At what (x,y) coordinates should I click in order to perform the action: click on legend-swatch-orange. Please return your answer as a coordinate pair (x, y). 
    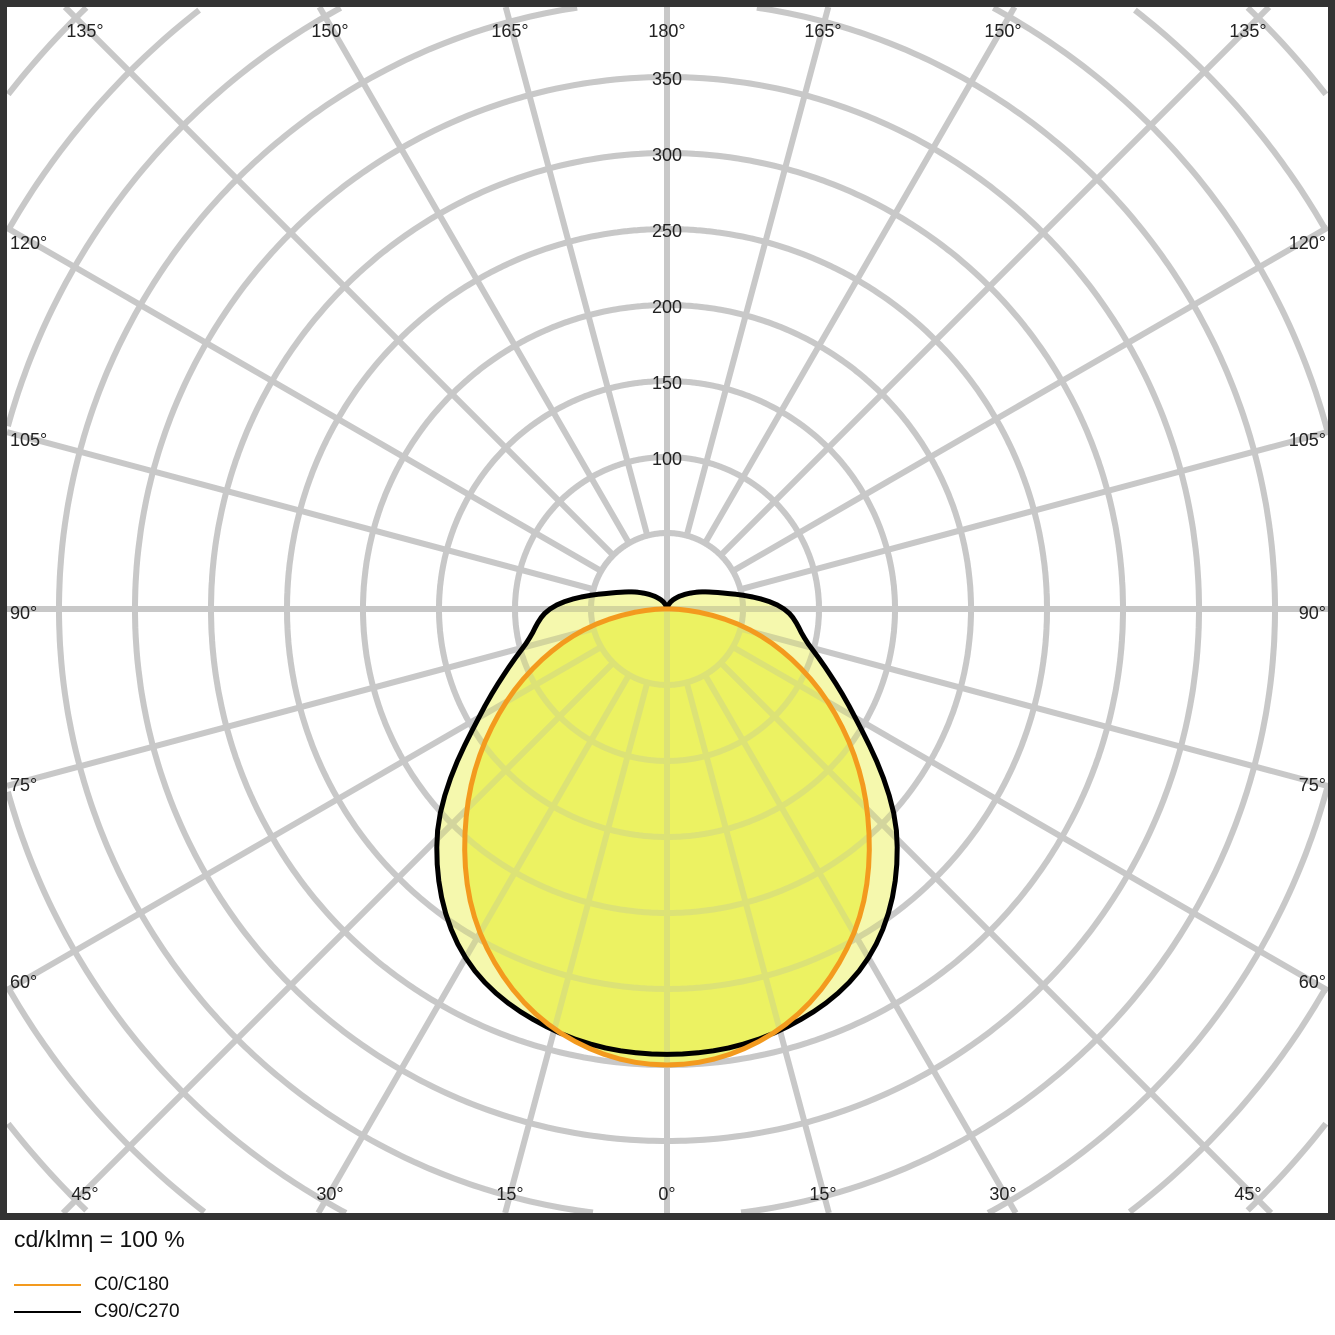
    Looking at the image, I should click on (47, 1285).